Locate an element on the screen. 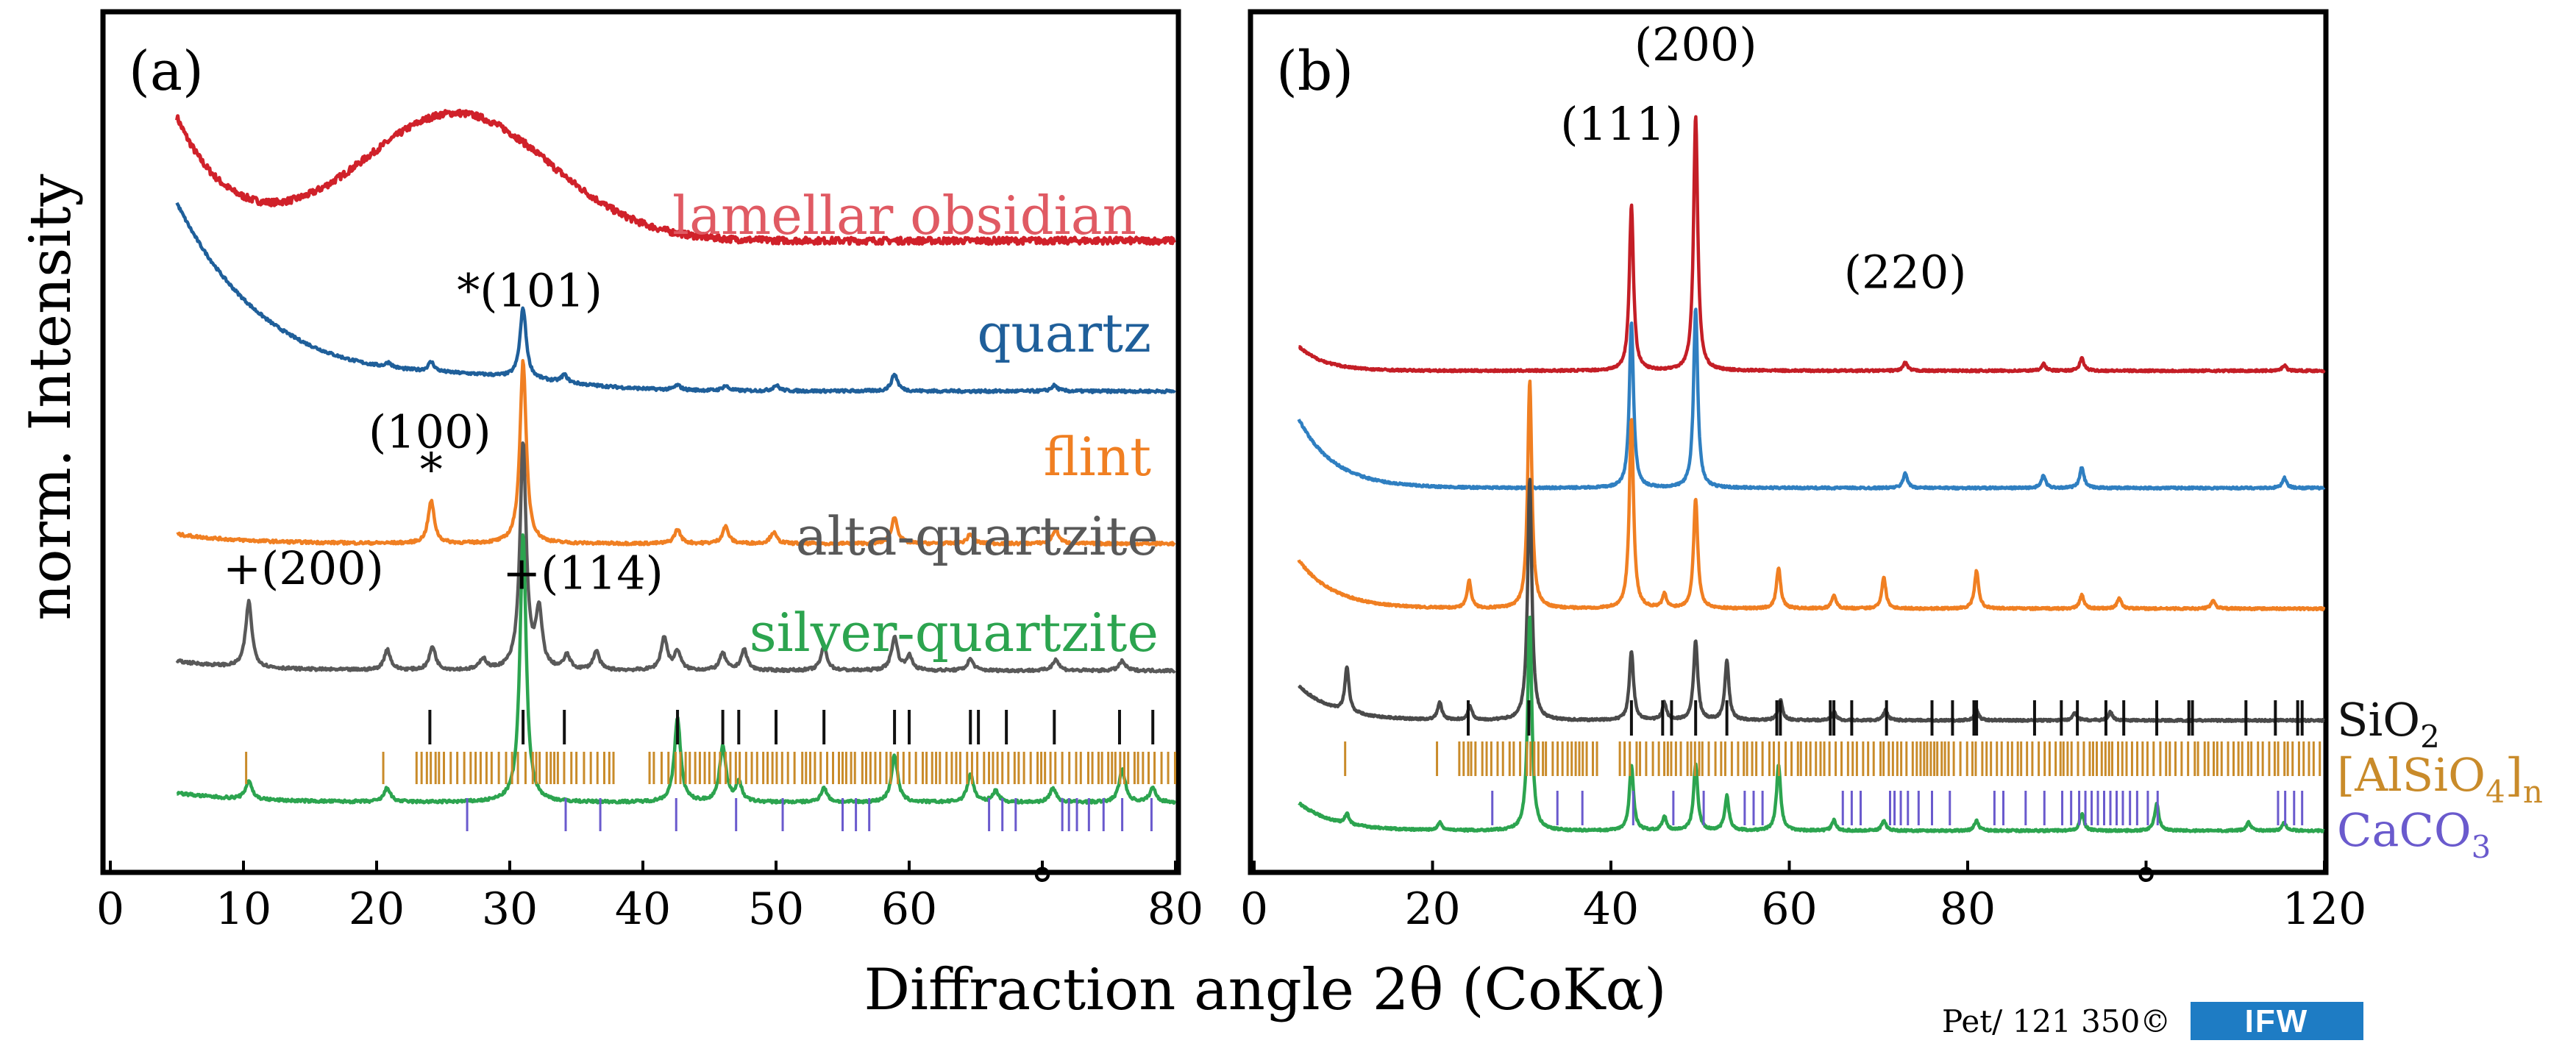  panel-b-reference-ticks is located at coordinates (1832, 762).